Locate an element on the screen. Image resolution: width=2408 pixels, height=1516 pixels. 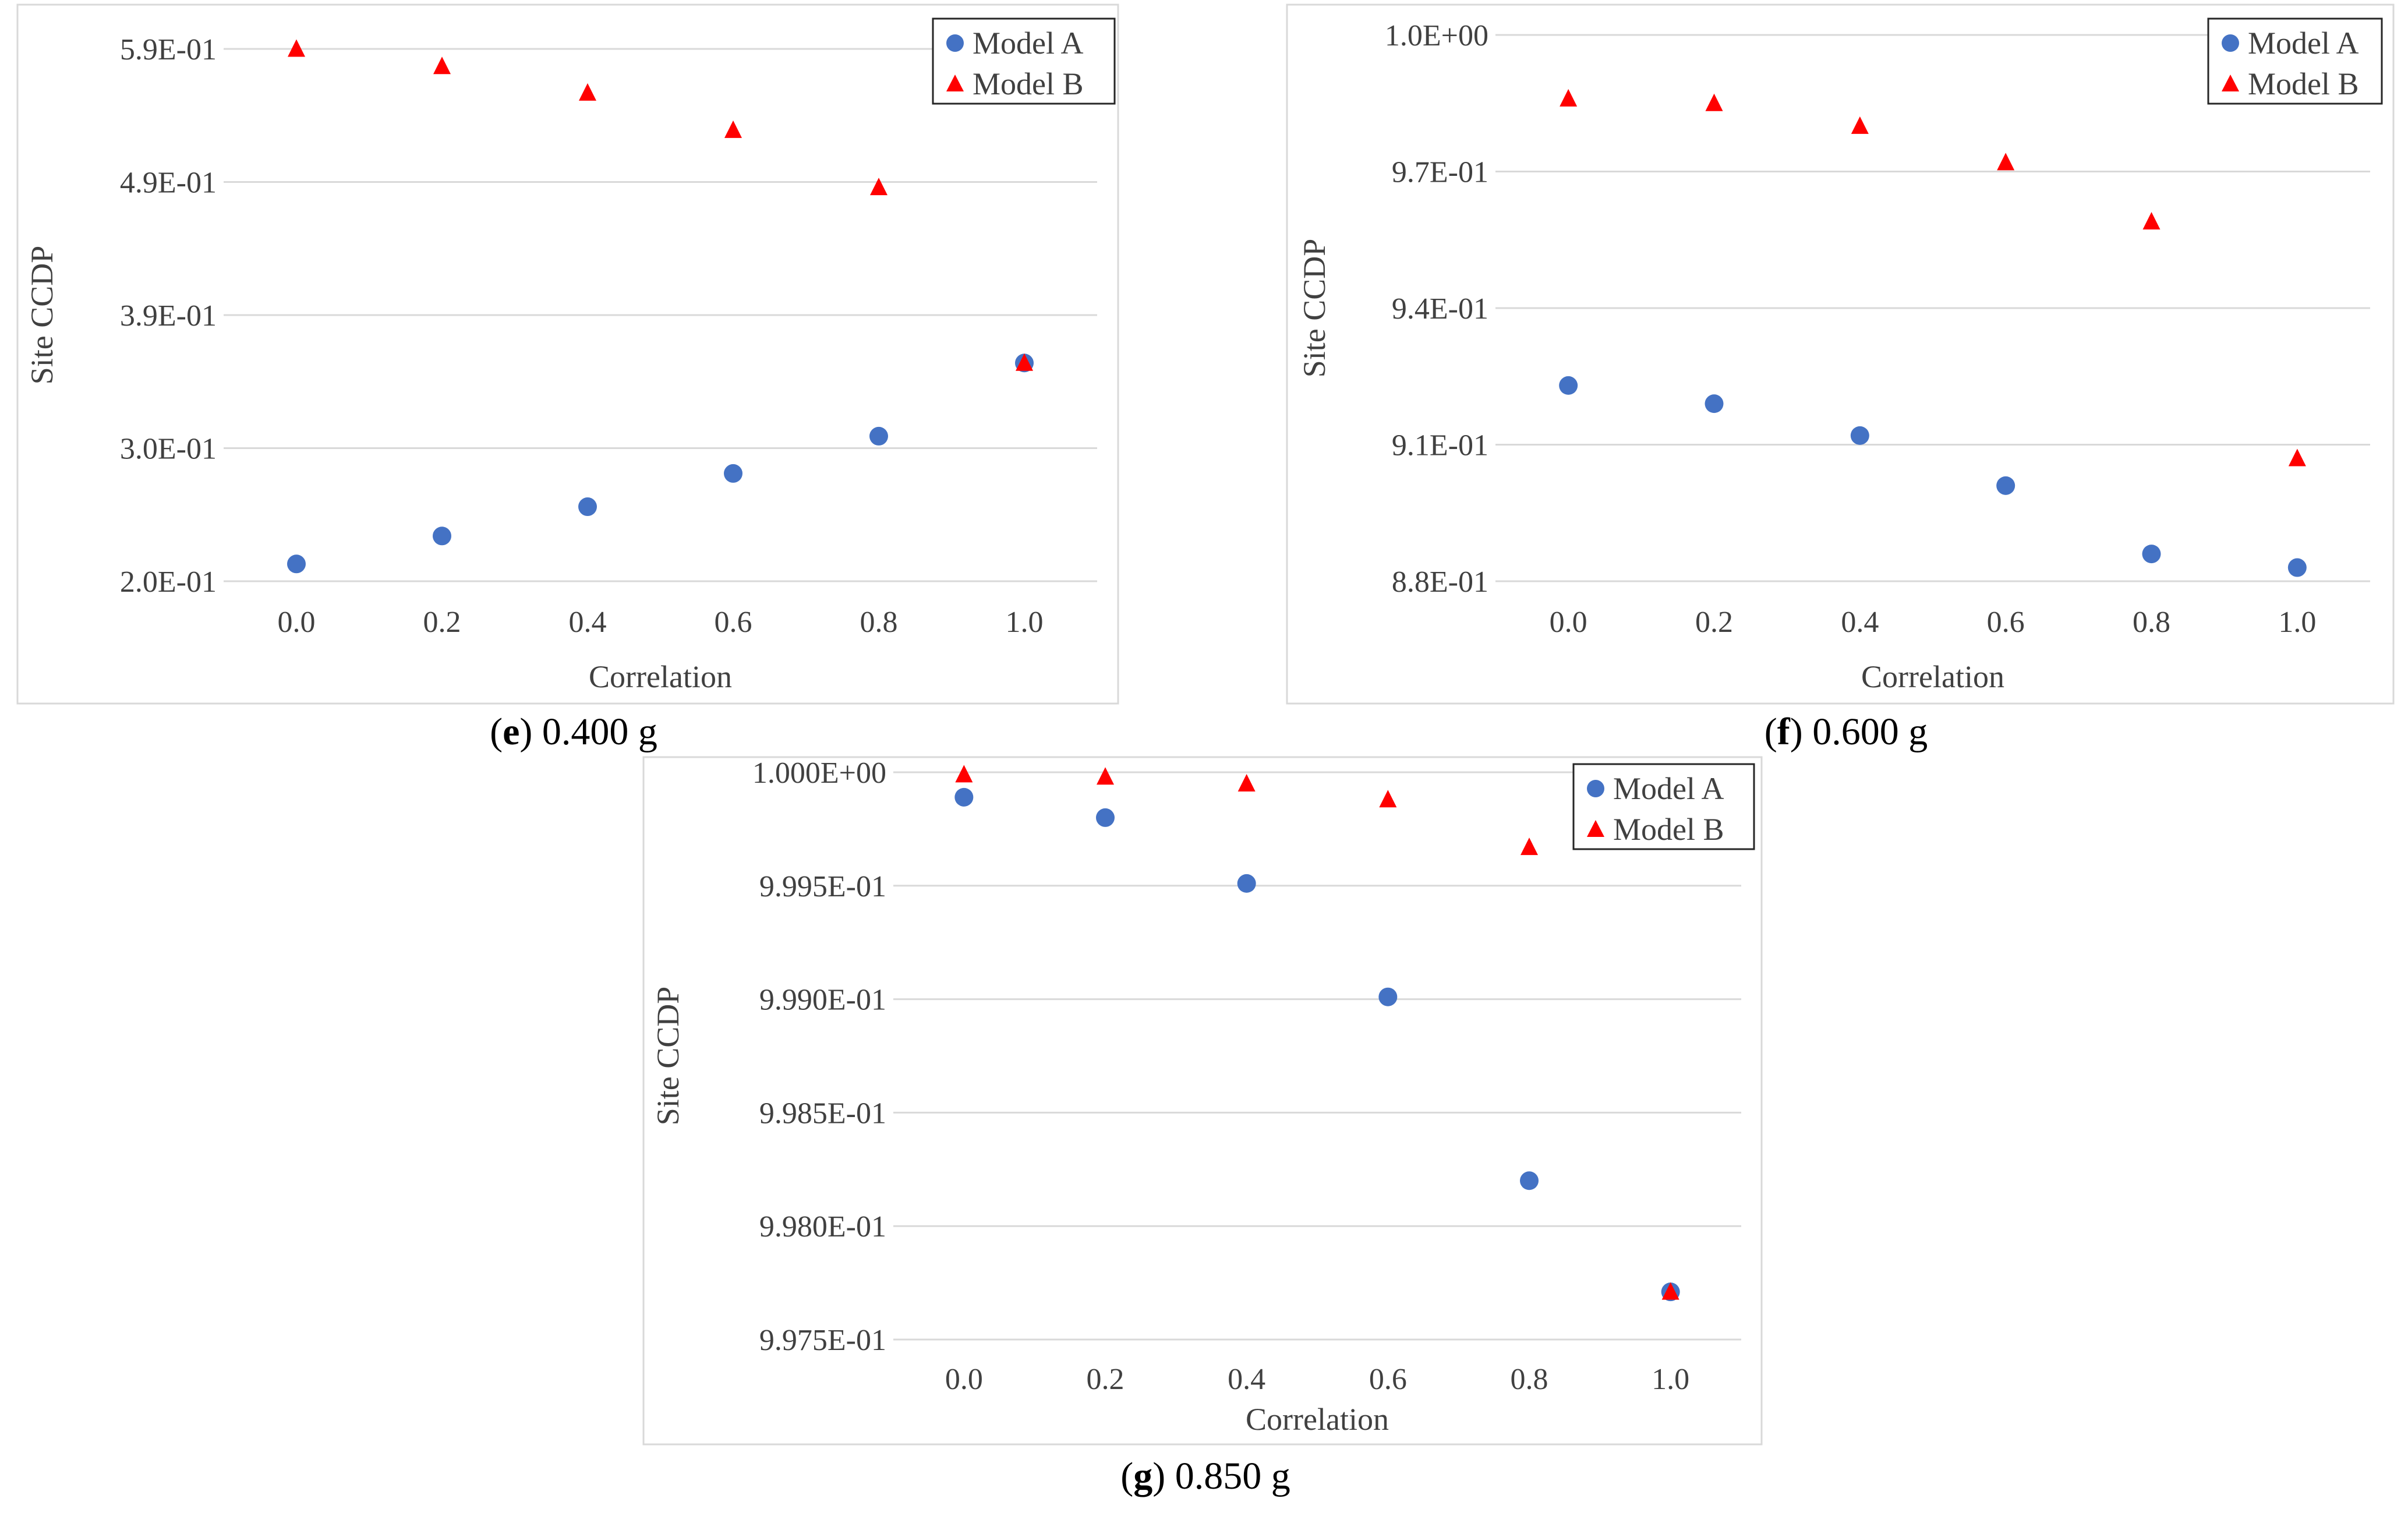
y-tick-label: 3.0E-01 is located at coordinates (168, 449).